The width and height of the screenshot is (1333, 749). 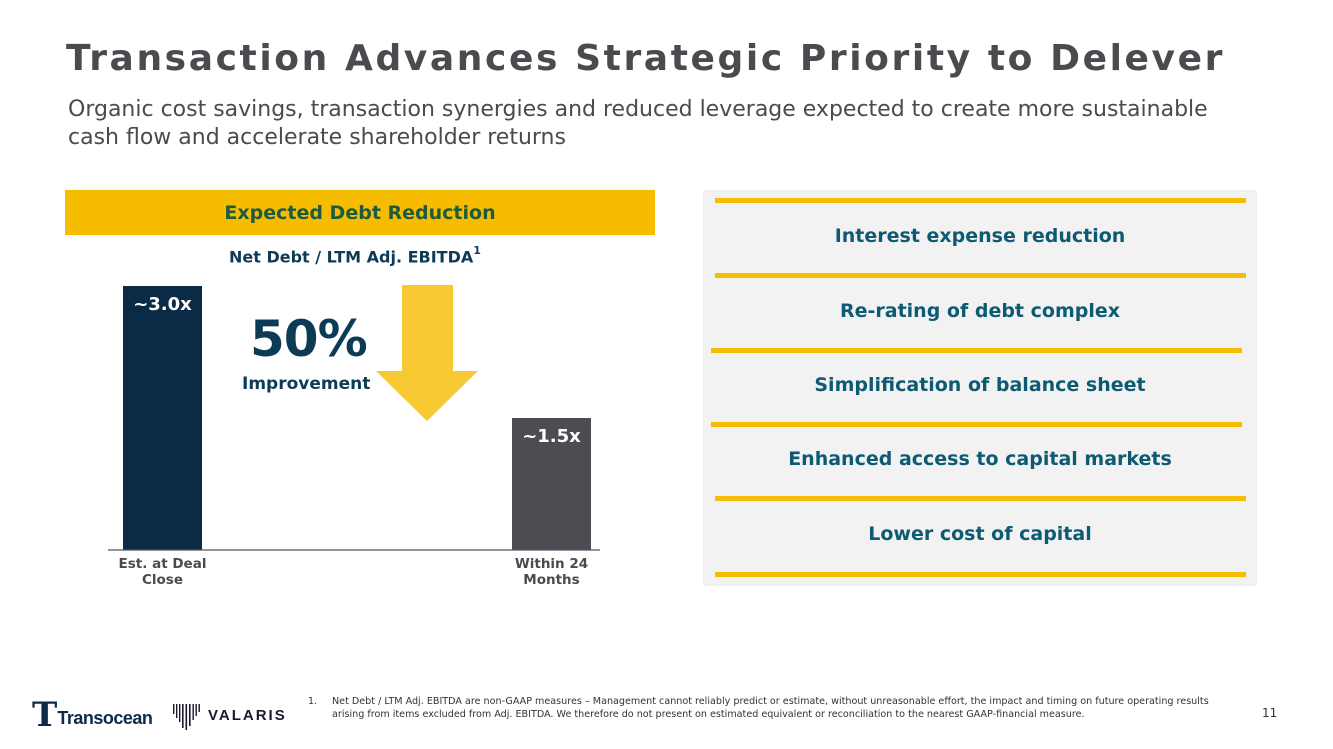 I want to click on bar-data-label-0: ~3.0x, so click(x=162, y=304).